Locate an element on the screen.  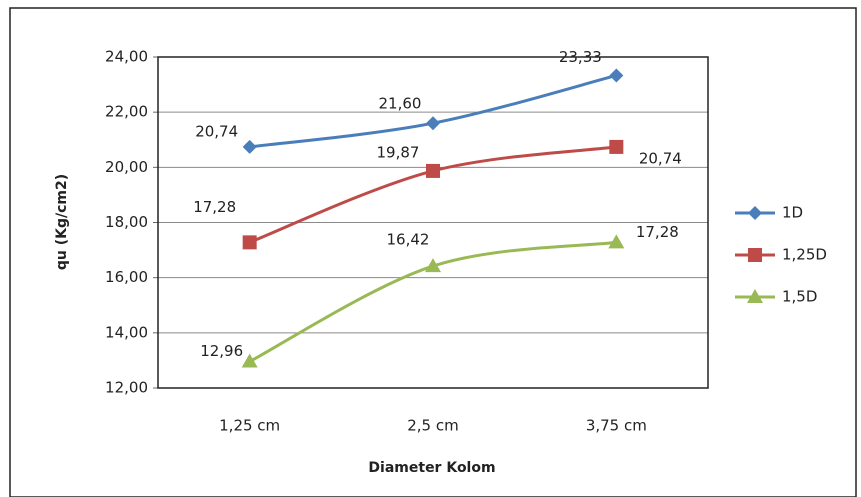
legend-label: 1,5D is located at coordinates (799, 297).